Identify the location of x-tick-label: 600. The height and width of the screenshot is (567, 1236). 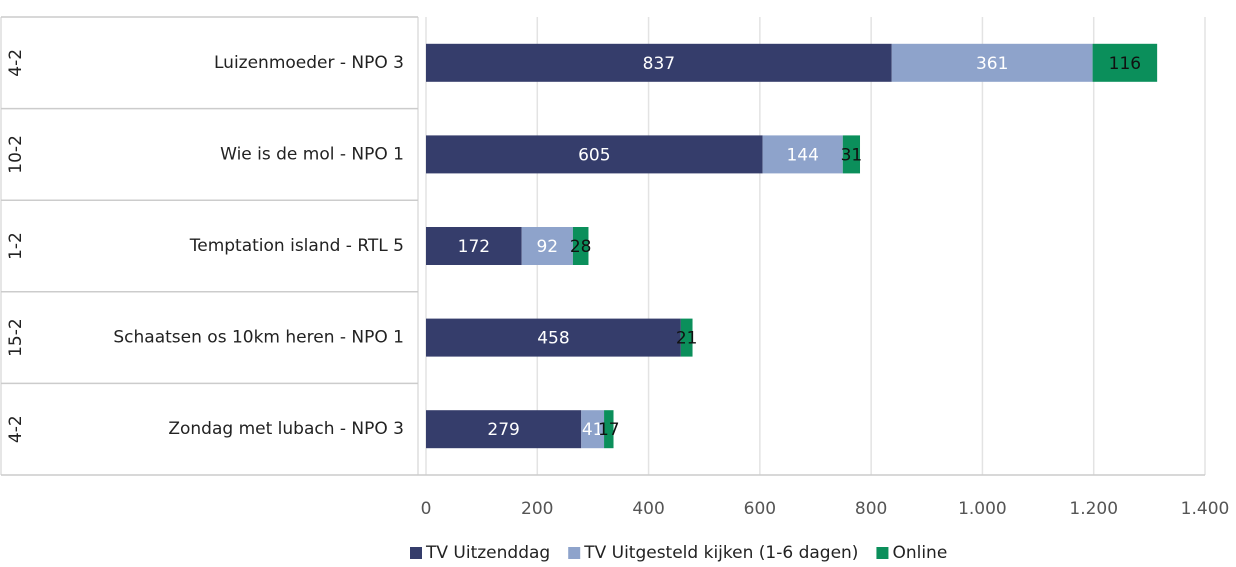
(760, 509).